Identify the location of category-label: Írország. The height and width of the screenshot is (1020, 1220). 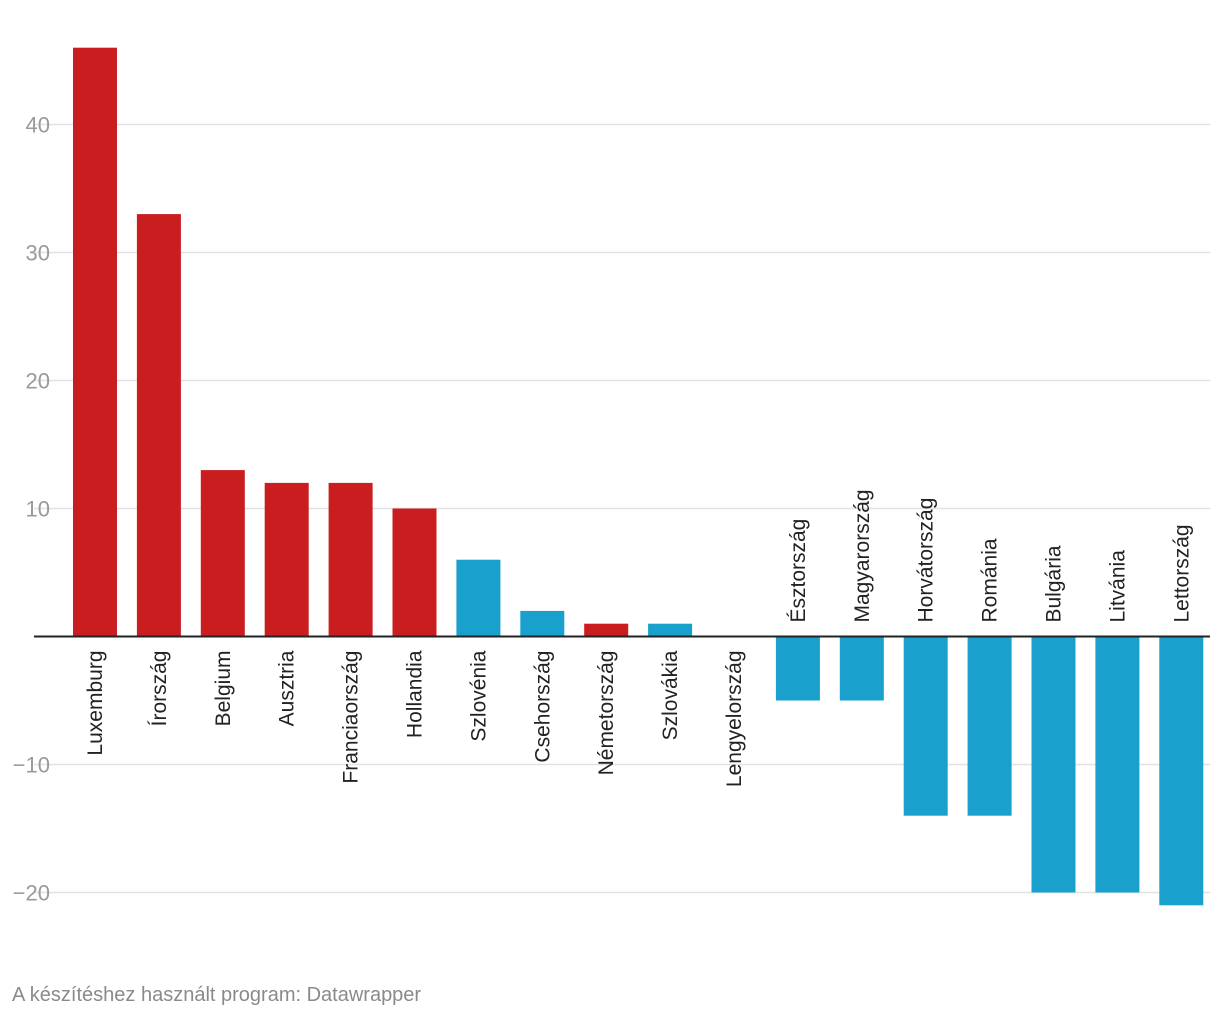
(159, 689).